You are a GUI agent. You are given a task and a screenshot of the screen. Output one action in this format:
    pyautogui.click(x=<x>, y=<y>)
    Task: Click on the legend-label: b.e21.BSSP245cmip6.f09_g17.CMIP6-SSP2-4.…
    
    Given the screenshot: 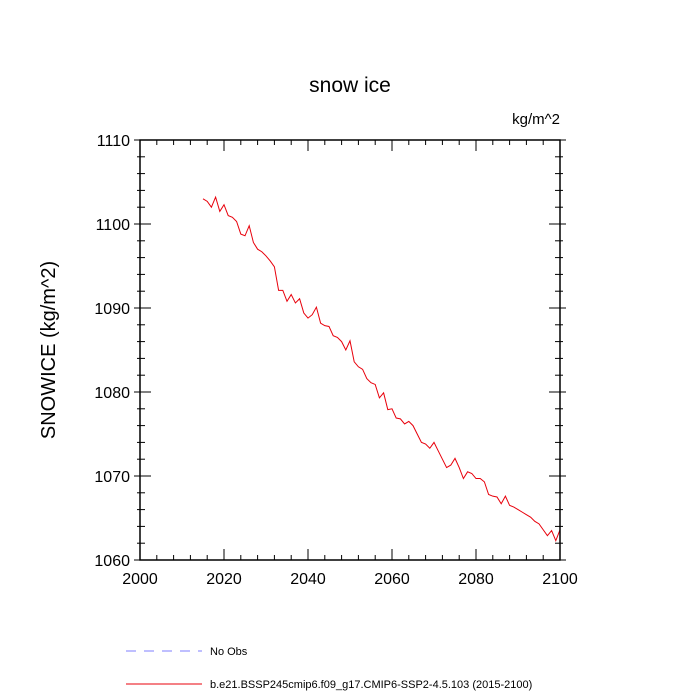 What is the action you would take?
    pyautogui.click(x=371, y=685)
    